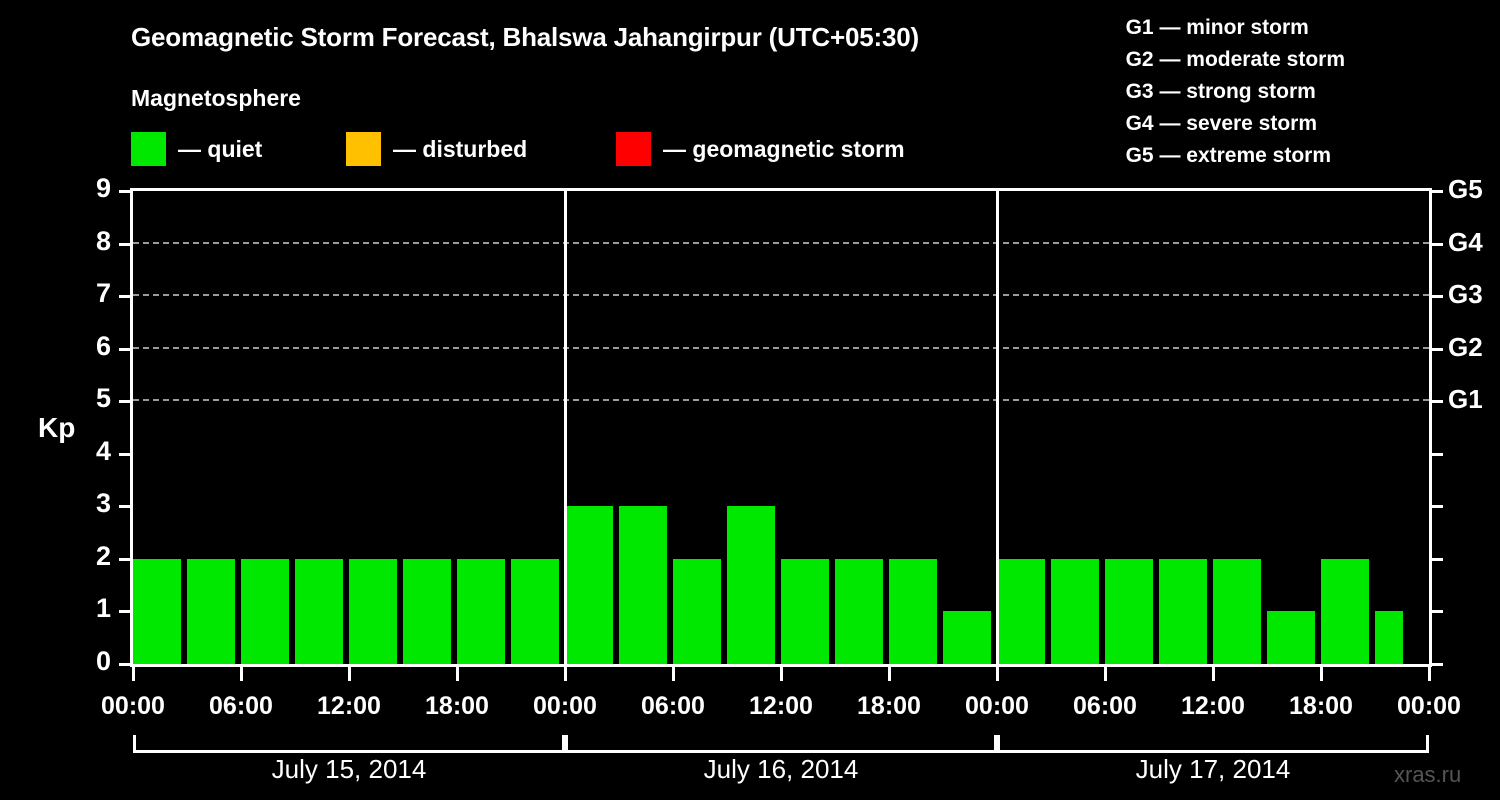 This screenshot has width=1500, height=800. I want to click on y-axis-g-label-g3: G3, so click(1465, 294).